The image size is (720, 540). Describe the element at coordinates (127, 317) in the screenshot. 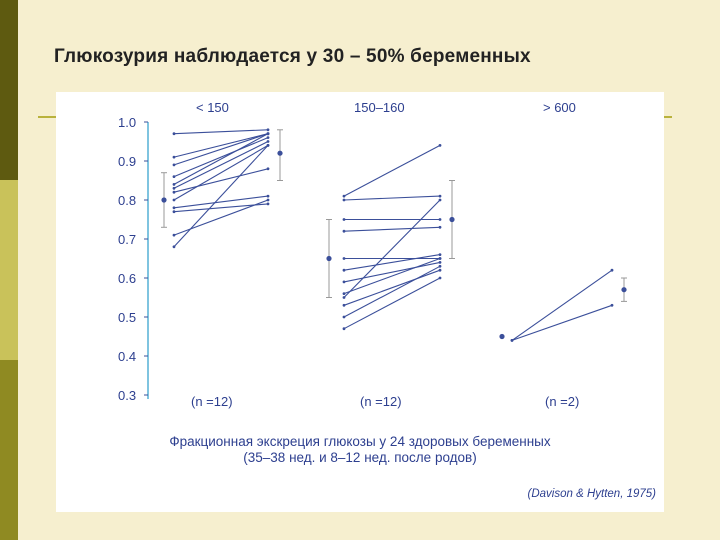

I see `y-tick-label: 0.5` at that location.